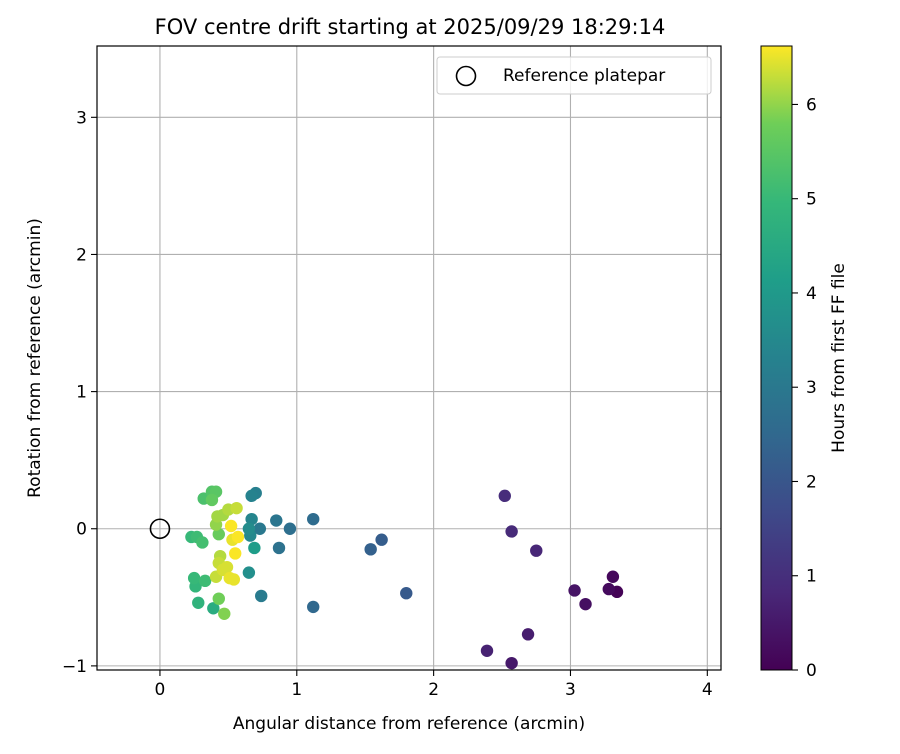  Describe the element at coordinates (160, 529) in the screenshot. I see `reference-platepar-marker` at that location.